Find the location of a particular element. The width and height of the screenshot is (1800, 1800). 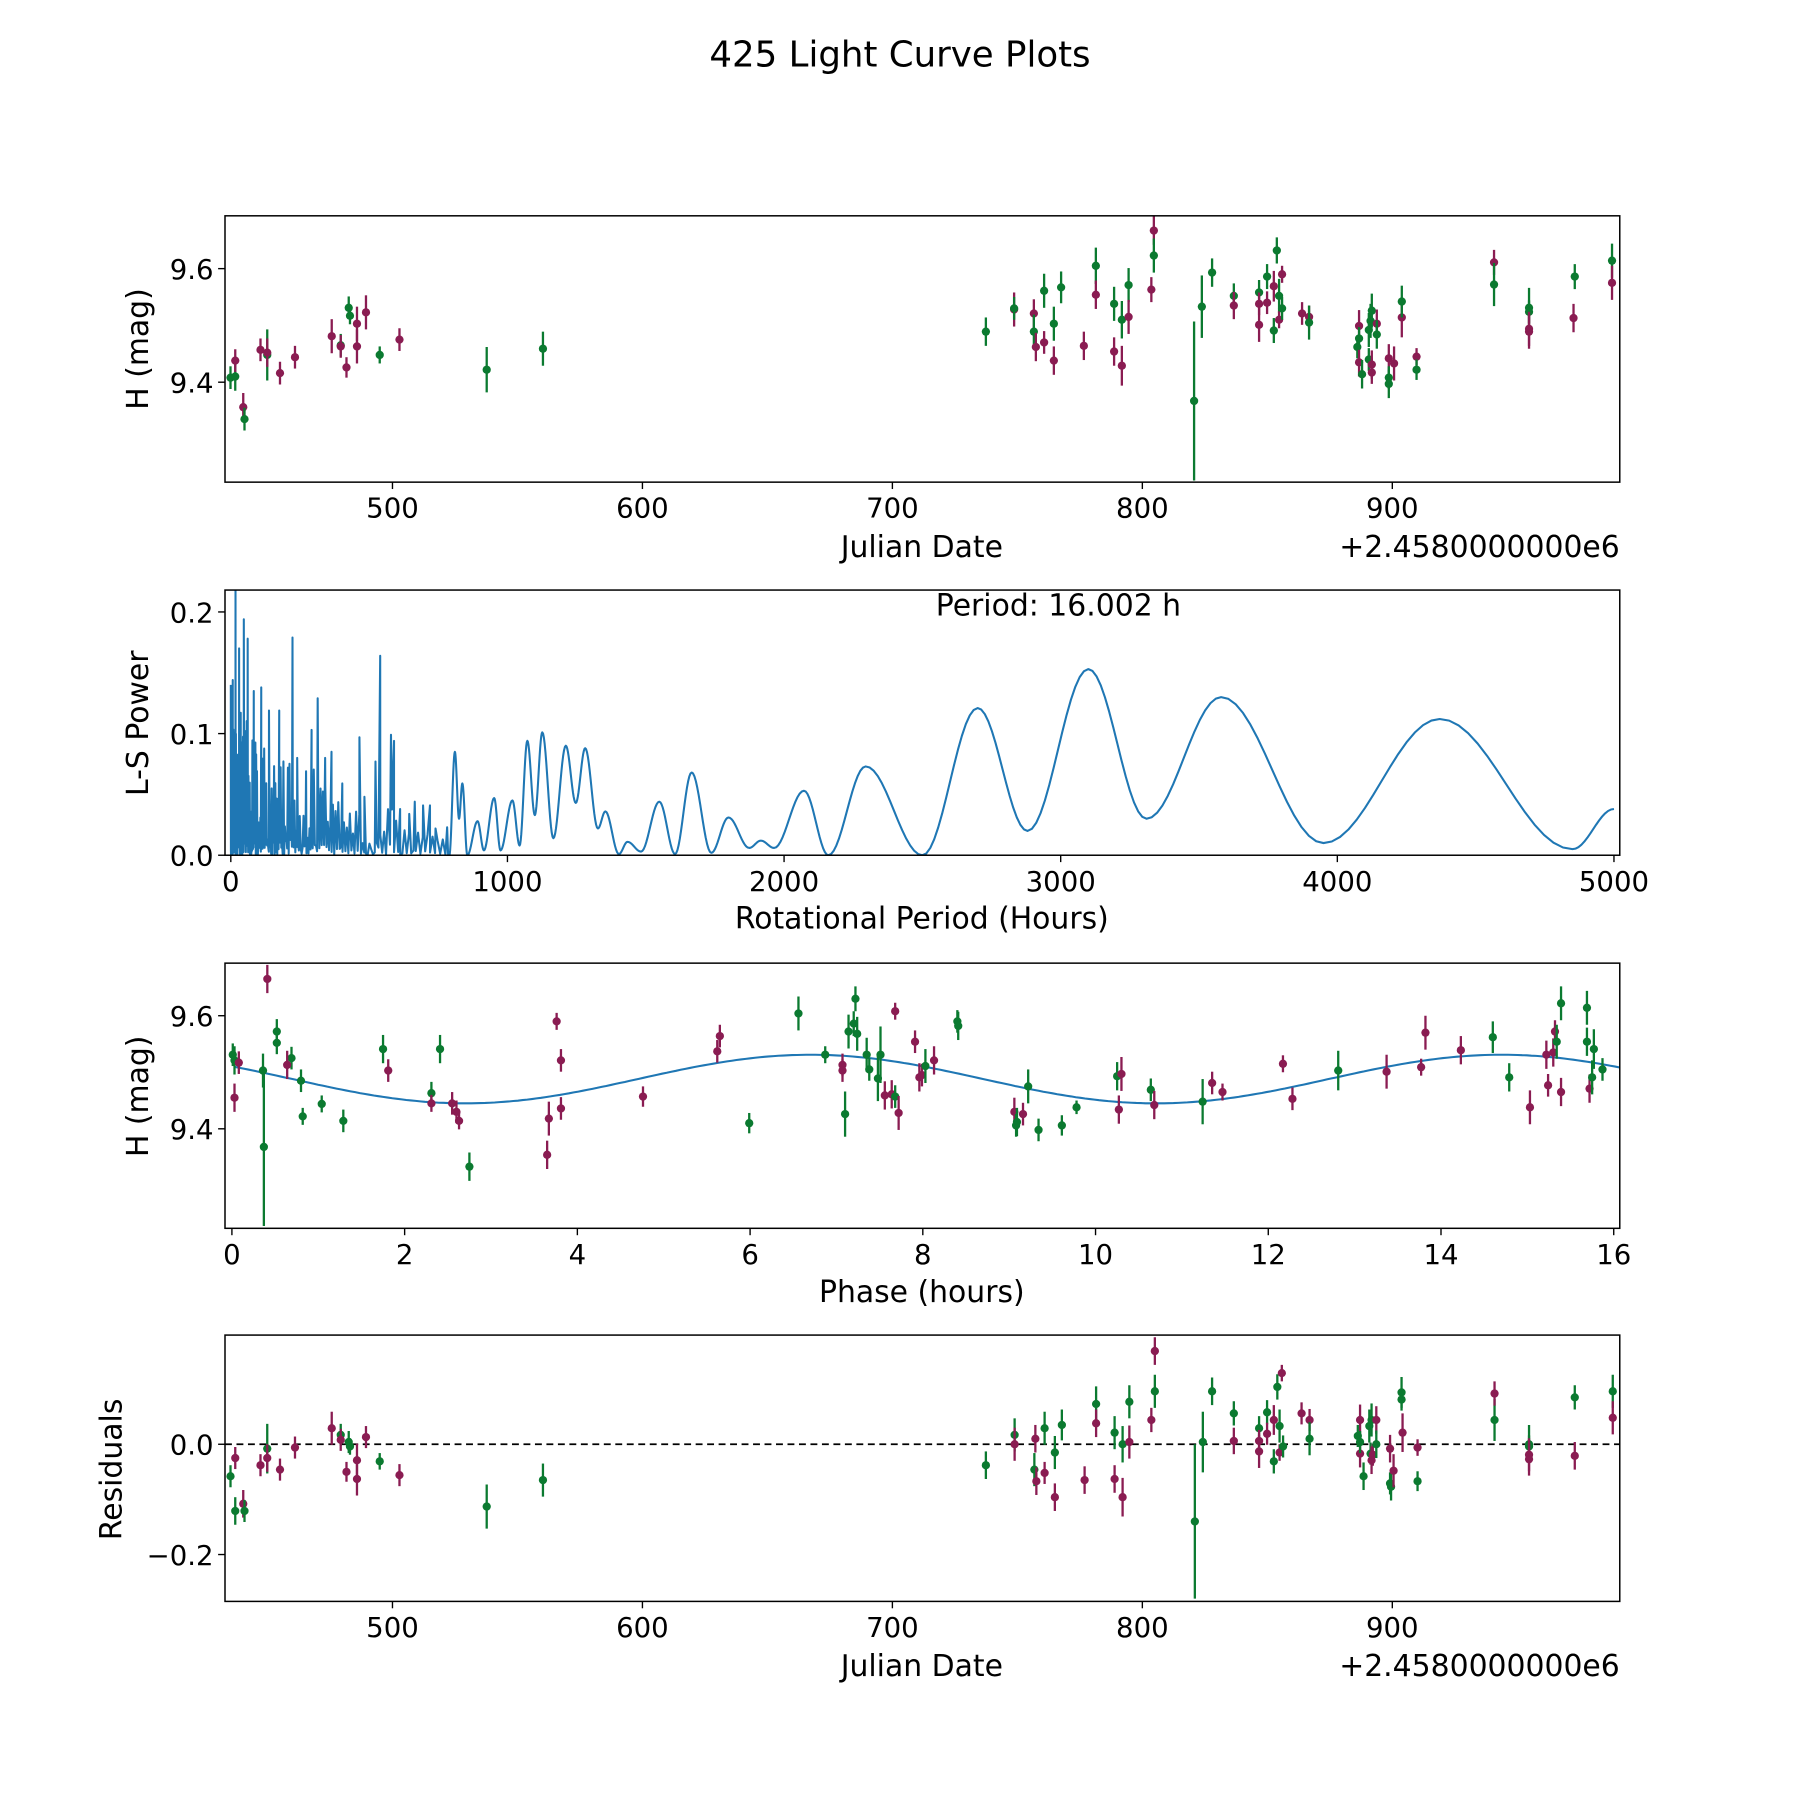

x-tick-label: 16 is located at coordinates (1613, 1255).